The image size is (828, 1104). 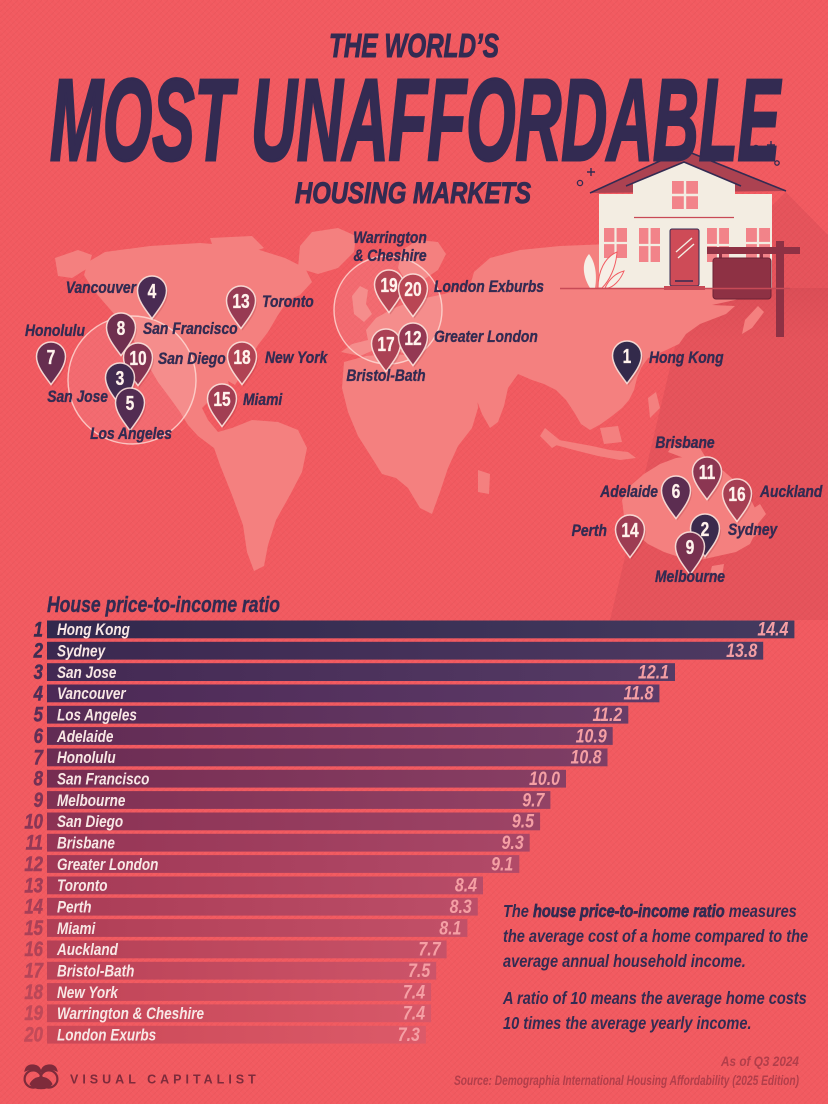 I want to click on svg-text: 7, so click(x=39, y=757).